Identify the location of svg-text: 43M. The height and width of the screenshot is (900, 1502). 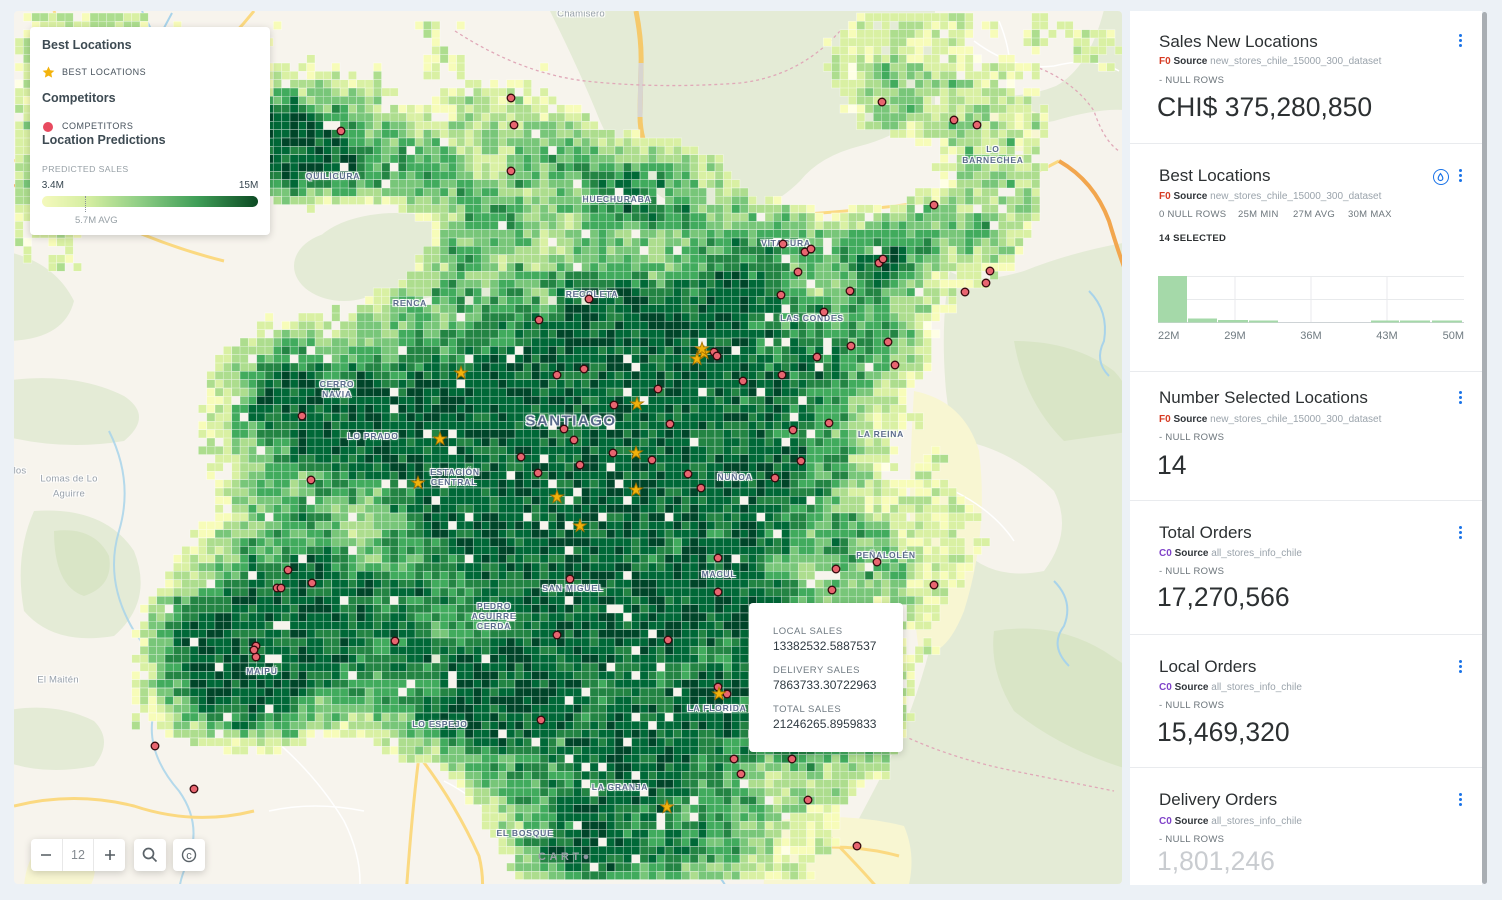
(1386, 335).